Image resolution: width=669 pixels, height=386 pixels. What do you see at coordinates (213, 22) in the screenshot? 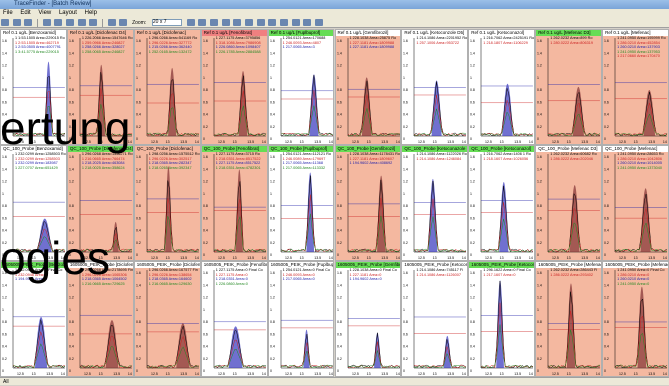
I see `chart-icon` at bounding box center [213, 22].